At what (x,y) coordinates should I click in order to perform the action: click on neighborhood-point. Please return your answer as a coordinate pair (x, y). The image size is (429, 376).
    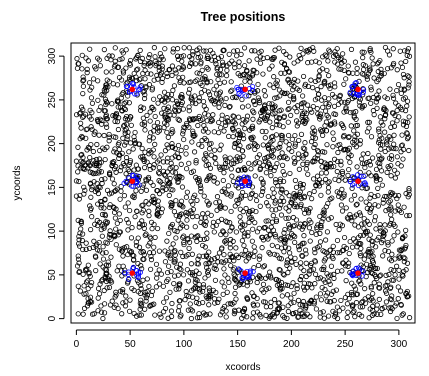
    Looking at the image, I should click on (140, 89).